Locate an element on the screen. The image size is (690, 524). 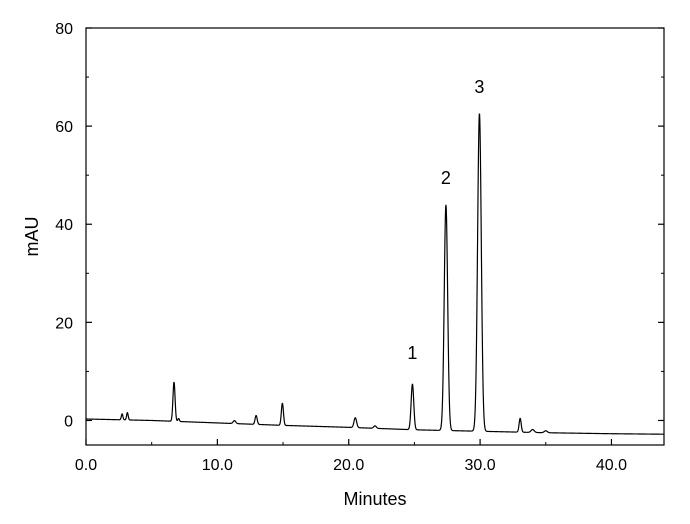
x-tick-label: 40.0 is located at coordinates (611, 465).